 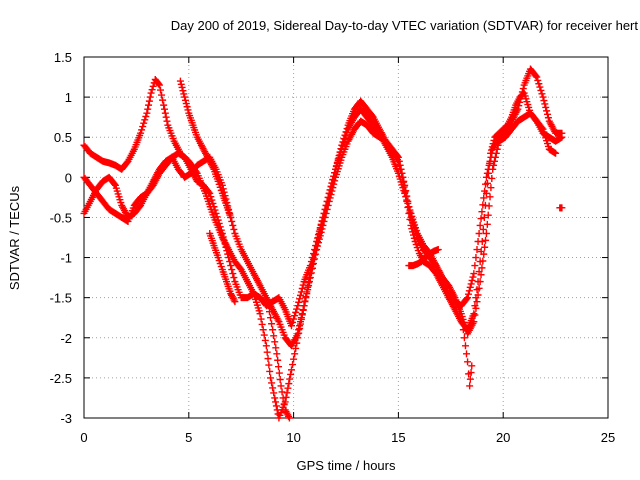 I want to click on x-tick-label: 20, so click(x=503, y=437).